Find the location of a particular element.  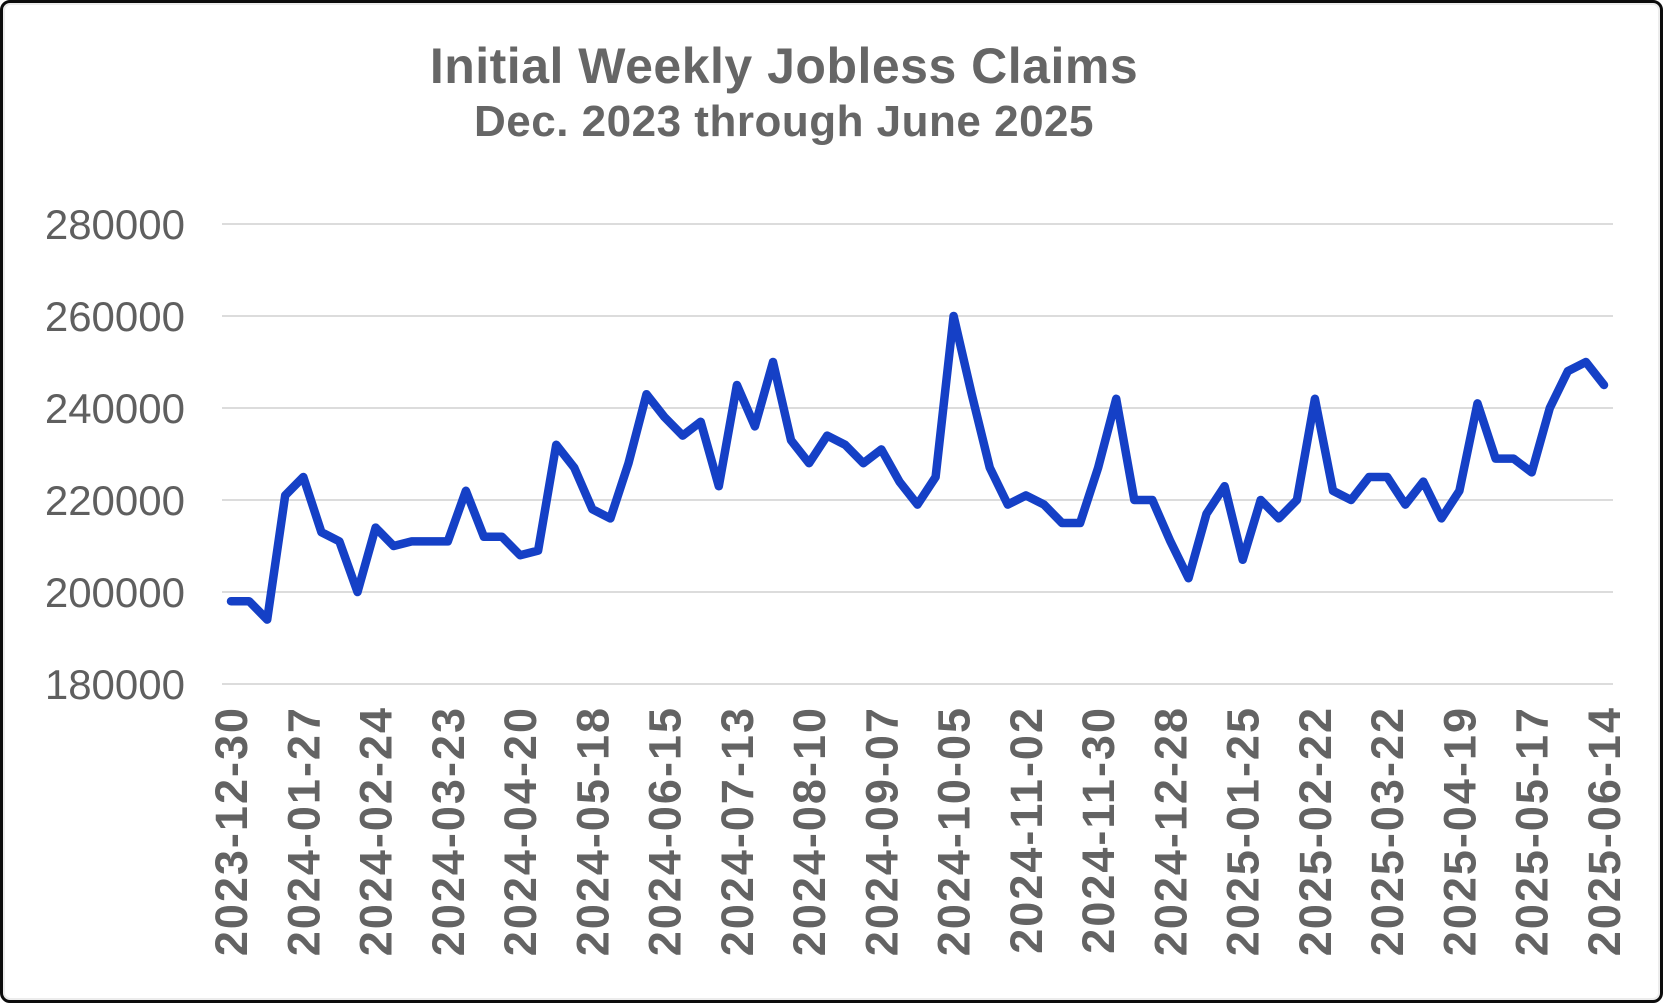

x-axis-tick-label: 2025-01-25 is located at coordinates (1243, 831).